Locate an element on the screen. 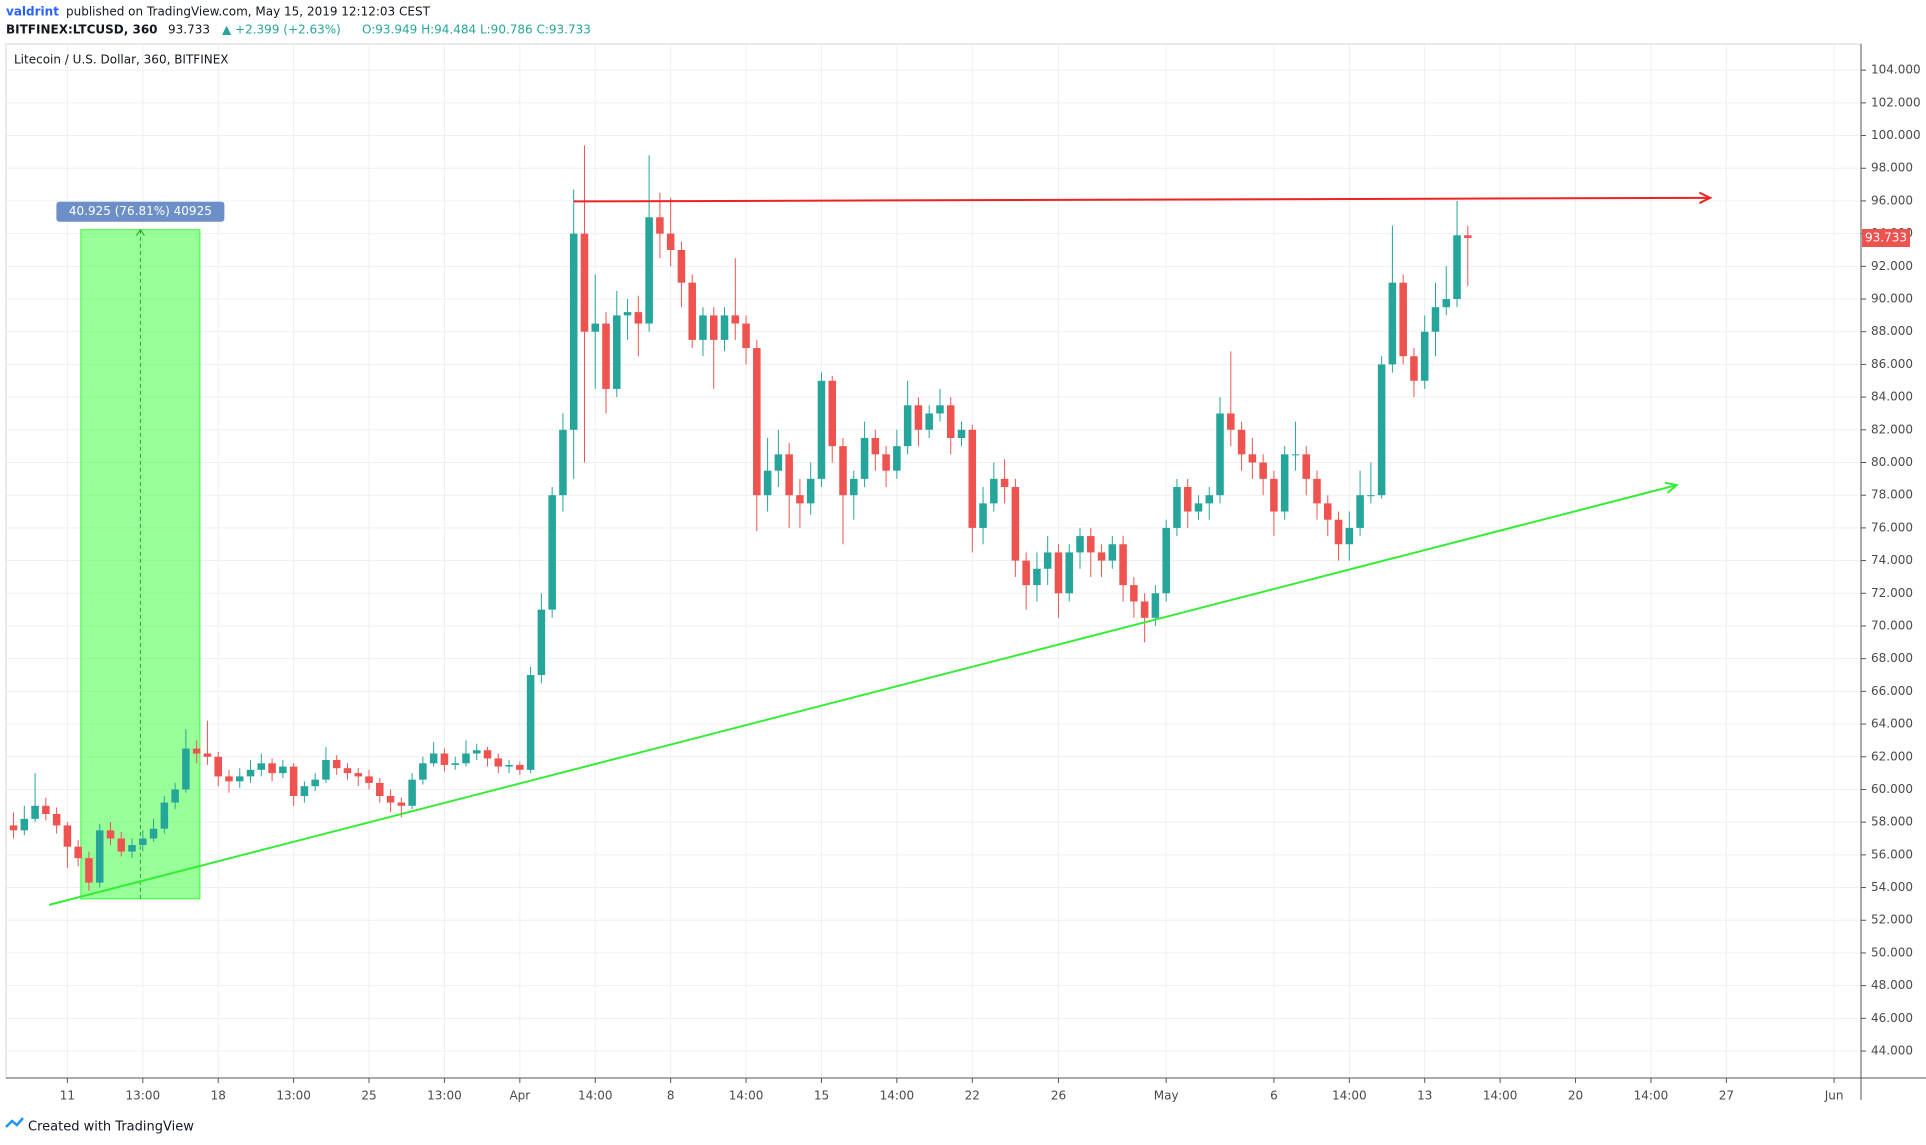 This screenshot has width=1926, height=1145. measure-label: 40.925 (76.81%) 40925 is located at coordinates (140, 211).